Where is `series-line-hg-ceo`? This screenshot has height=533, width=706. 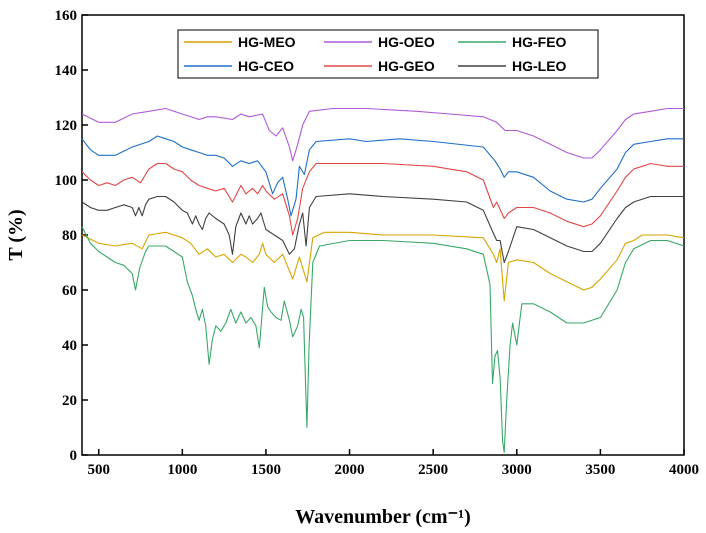 series-line-hg-ceo is located at coordinates (382, 176).